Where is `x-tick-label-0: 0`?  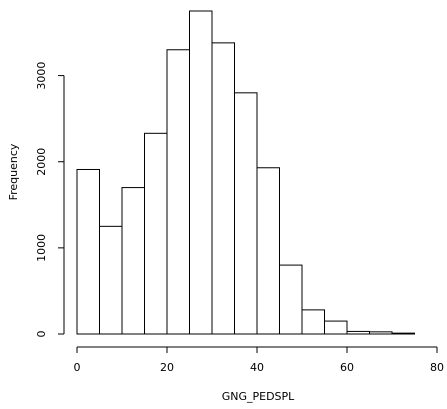
x-tick-label-0: 0 is located at coordinates (77, 367).